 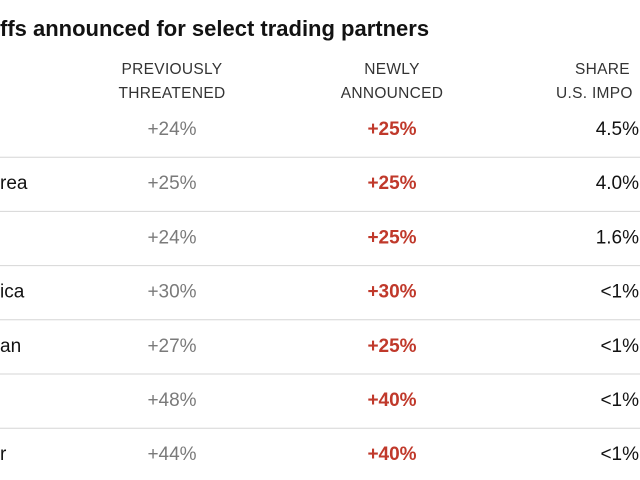 What do you see at coordinates (617, 183) in the screenshot?
I see `import-share: 4.0%` at bounding box center [617, 183].